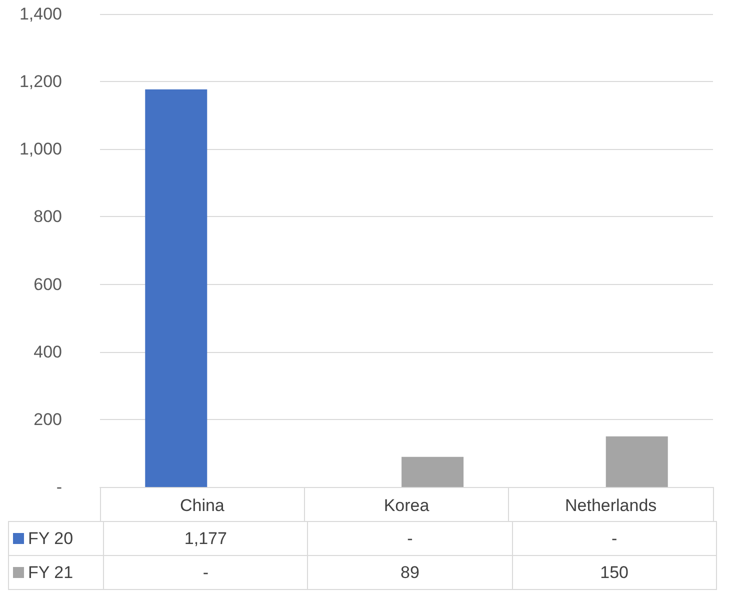  What do you see at coordinates (48, 419) in the screenshot?
I see `y-tick-label: 200` at bounding box center [48, 419].